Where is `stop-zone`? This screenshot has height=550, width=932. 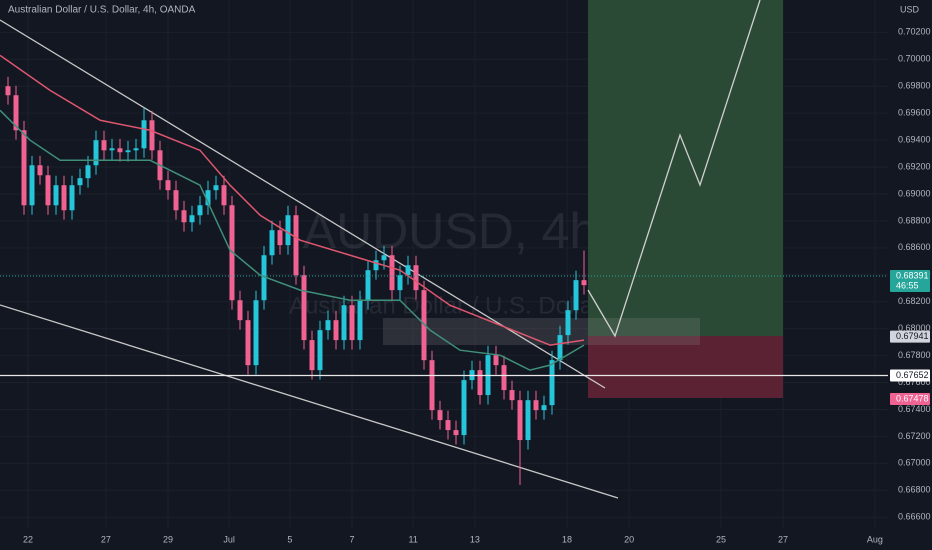 stop-zone is located at coordinates (685, 367).